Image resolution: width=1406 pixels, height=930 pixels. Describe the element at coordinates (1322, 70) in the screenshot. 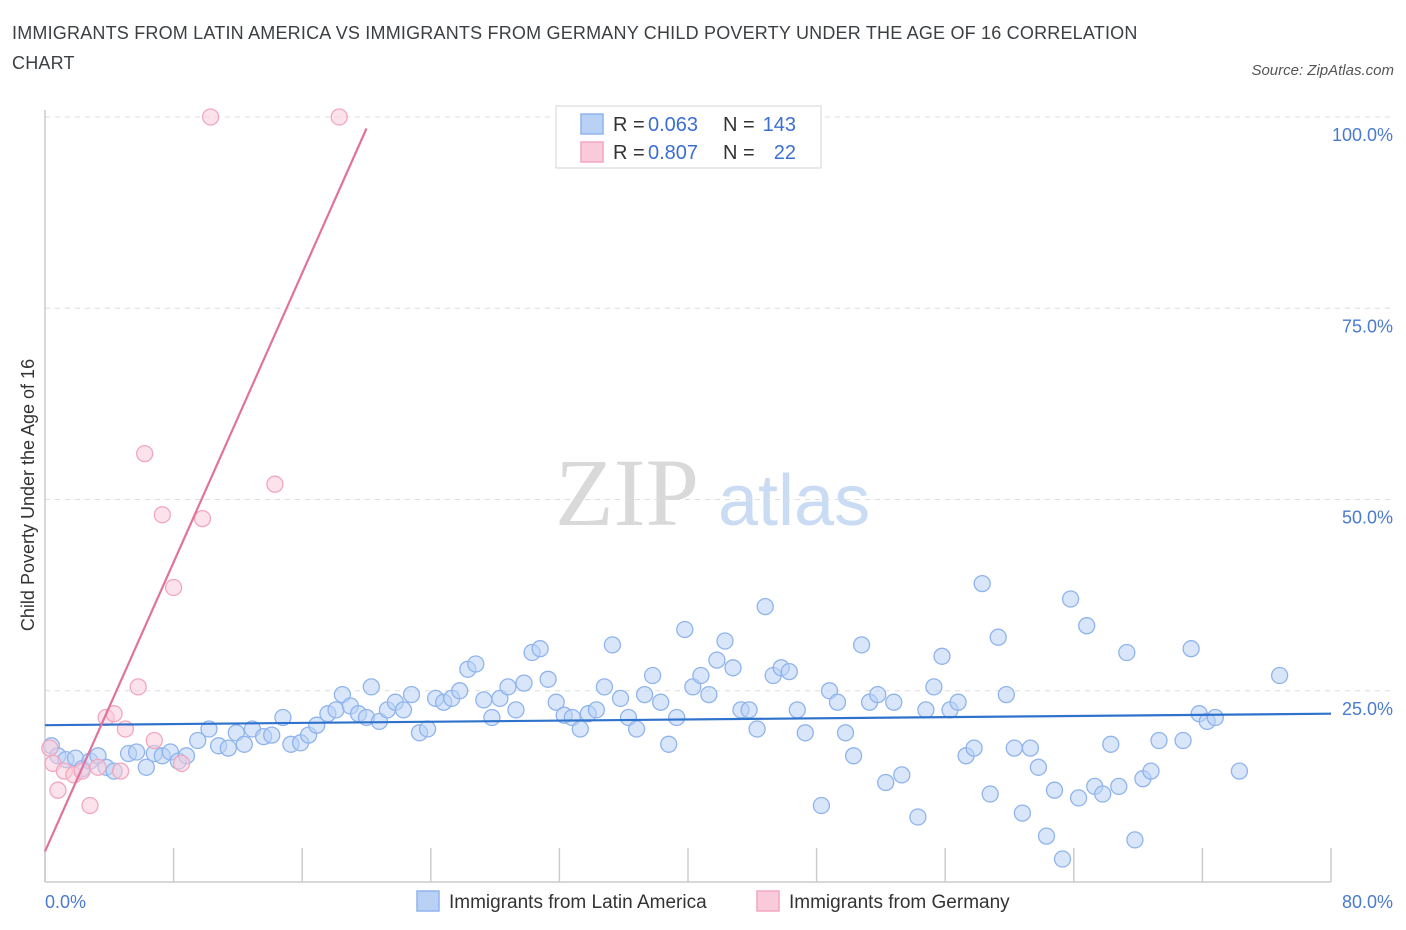

I see `chart-source: Source: ZipAtlas.com` at that location.